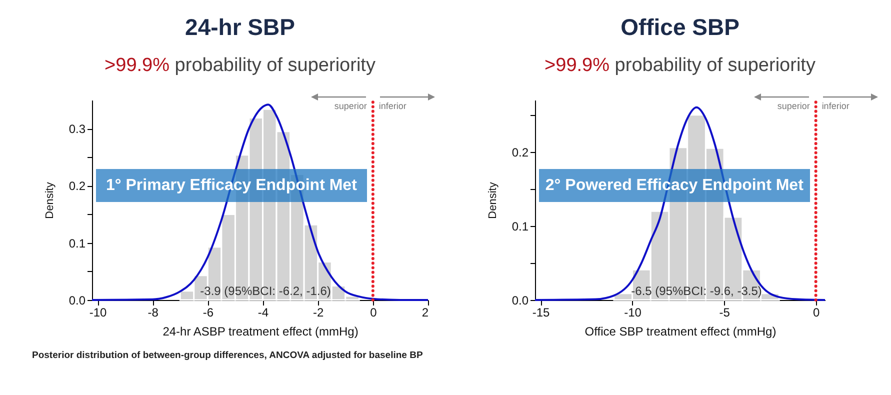 This screenshot has height=395, width=891. What do you see at coordinates (265, 291) in the screenshot?
I see `annotation: -3.9 (95%BCI: -6.2, -1.6)` at bounding box center [265, 291].